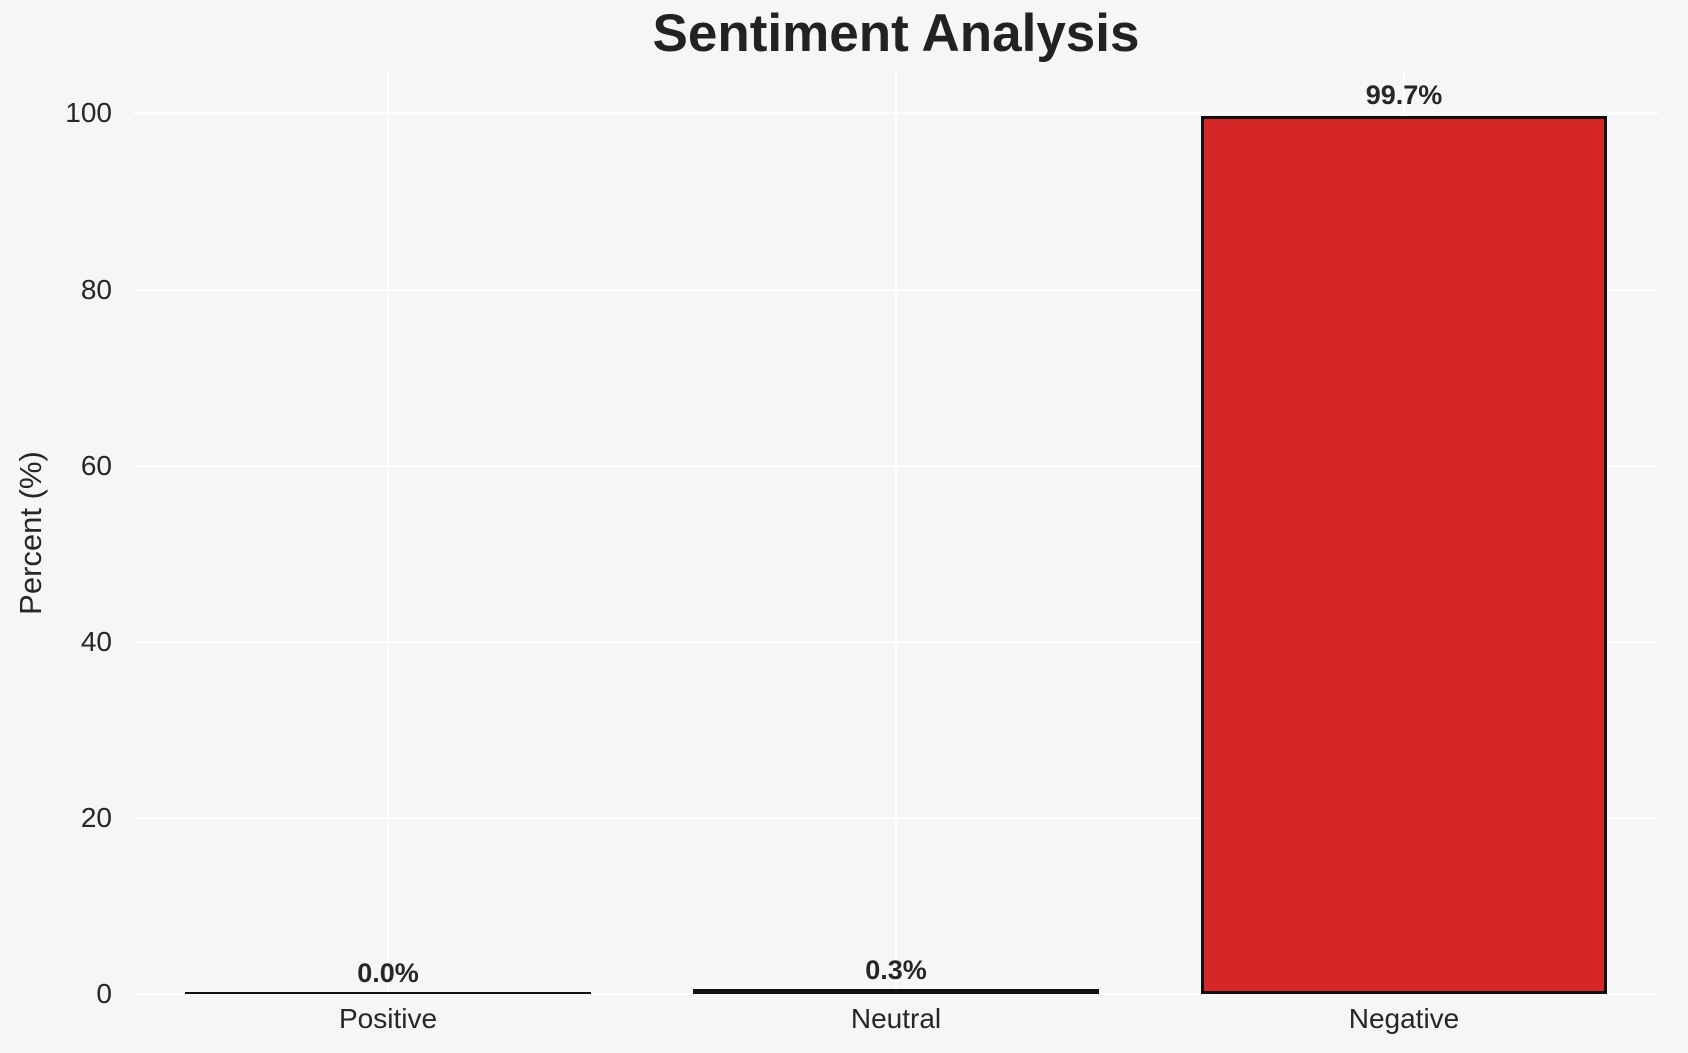 Image resolution: width=1688 pixels, height=1053 pixels. What do you see at coordinates (1404, 95) in the screenshot?
I see `value-label-negative: 99.7%` at bounding box center [1404, 95].